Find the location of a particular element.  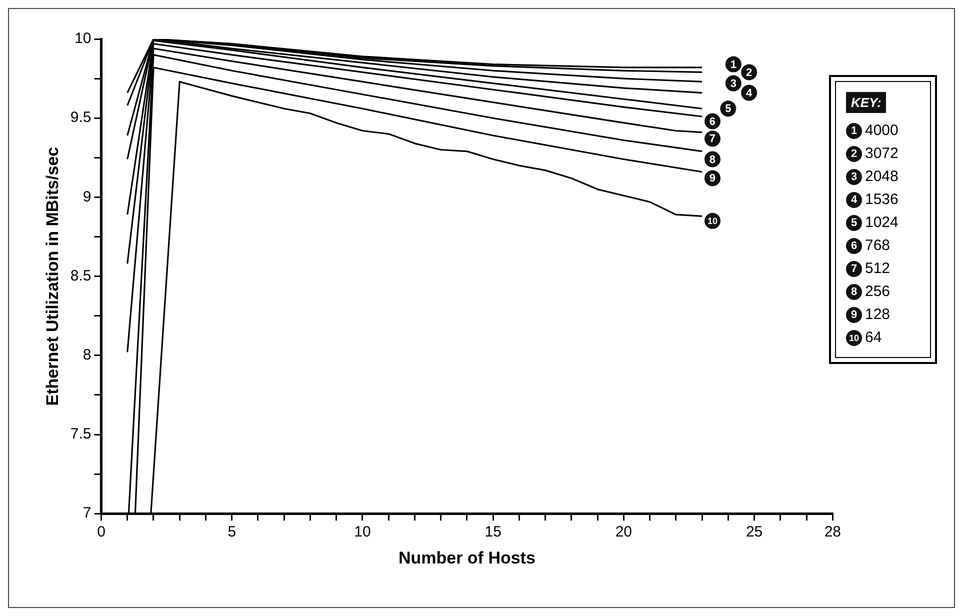

text: 2048 is located at coordinates (881, 176).